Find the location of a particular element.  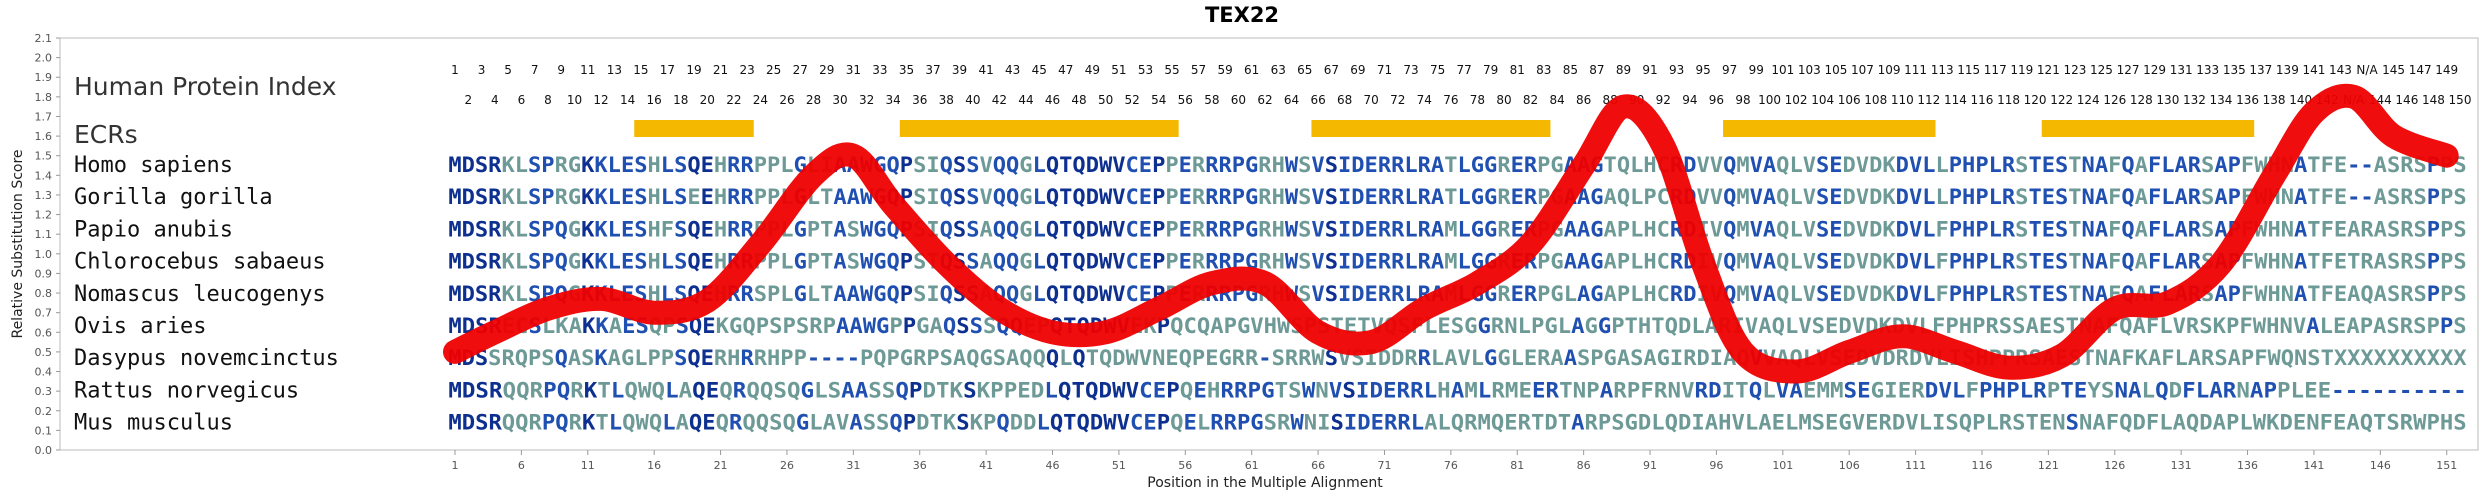

species-label: Ovis aries is located at coordinates (140, 326).